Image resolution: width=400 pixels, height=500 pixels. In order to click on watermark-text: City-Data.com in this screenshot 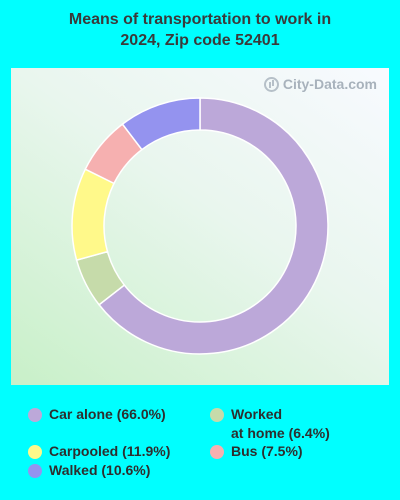, I will do `click(329, 84)`.